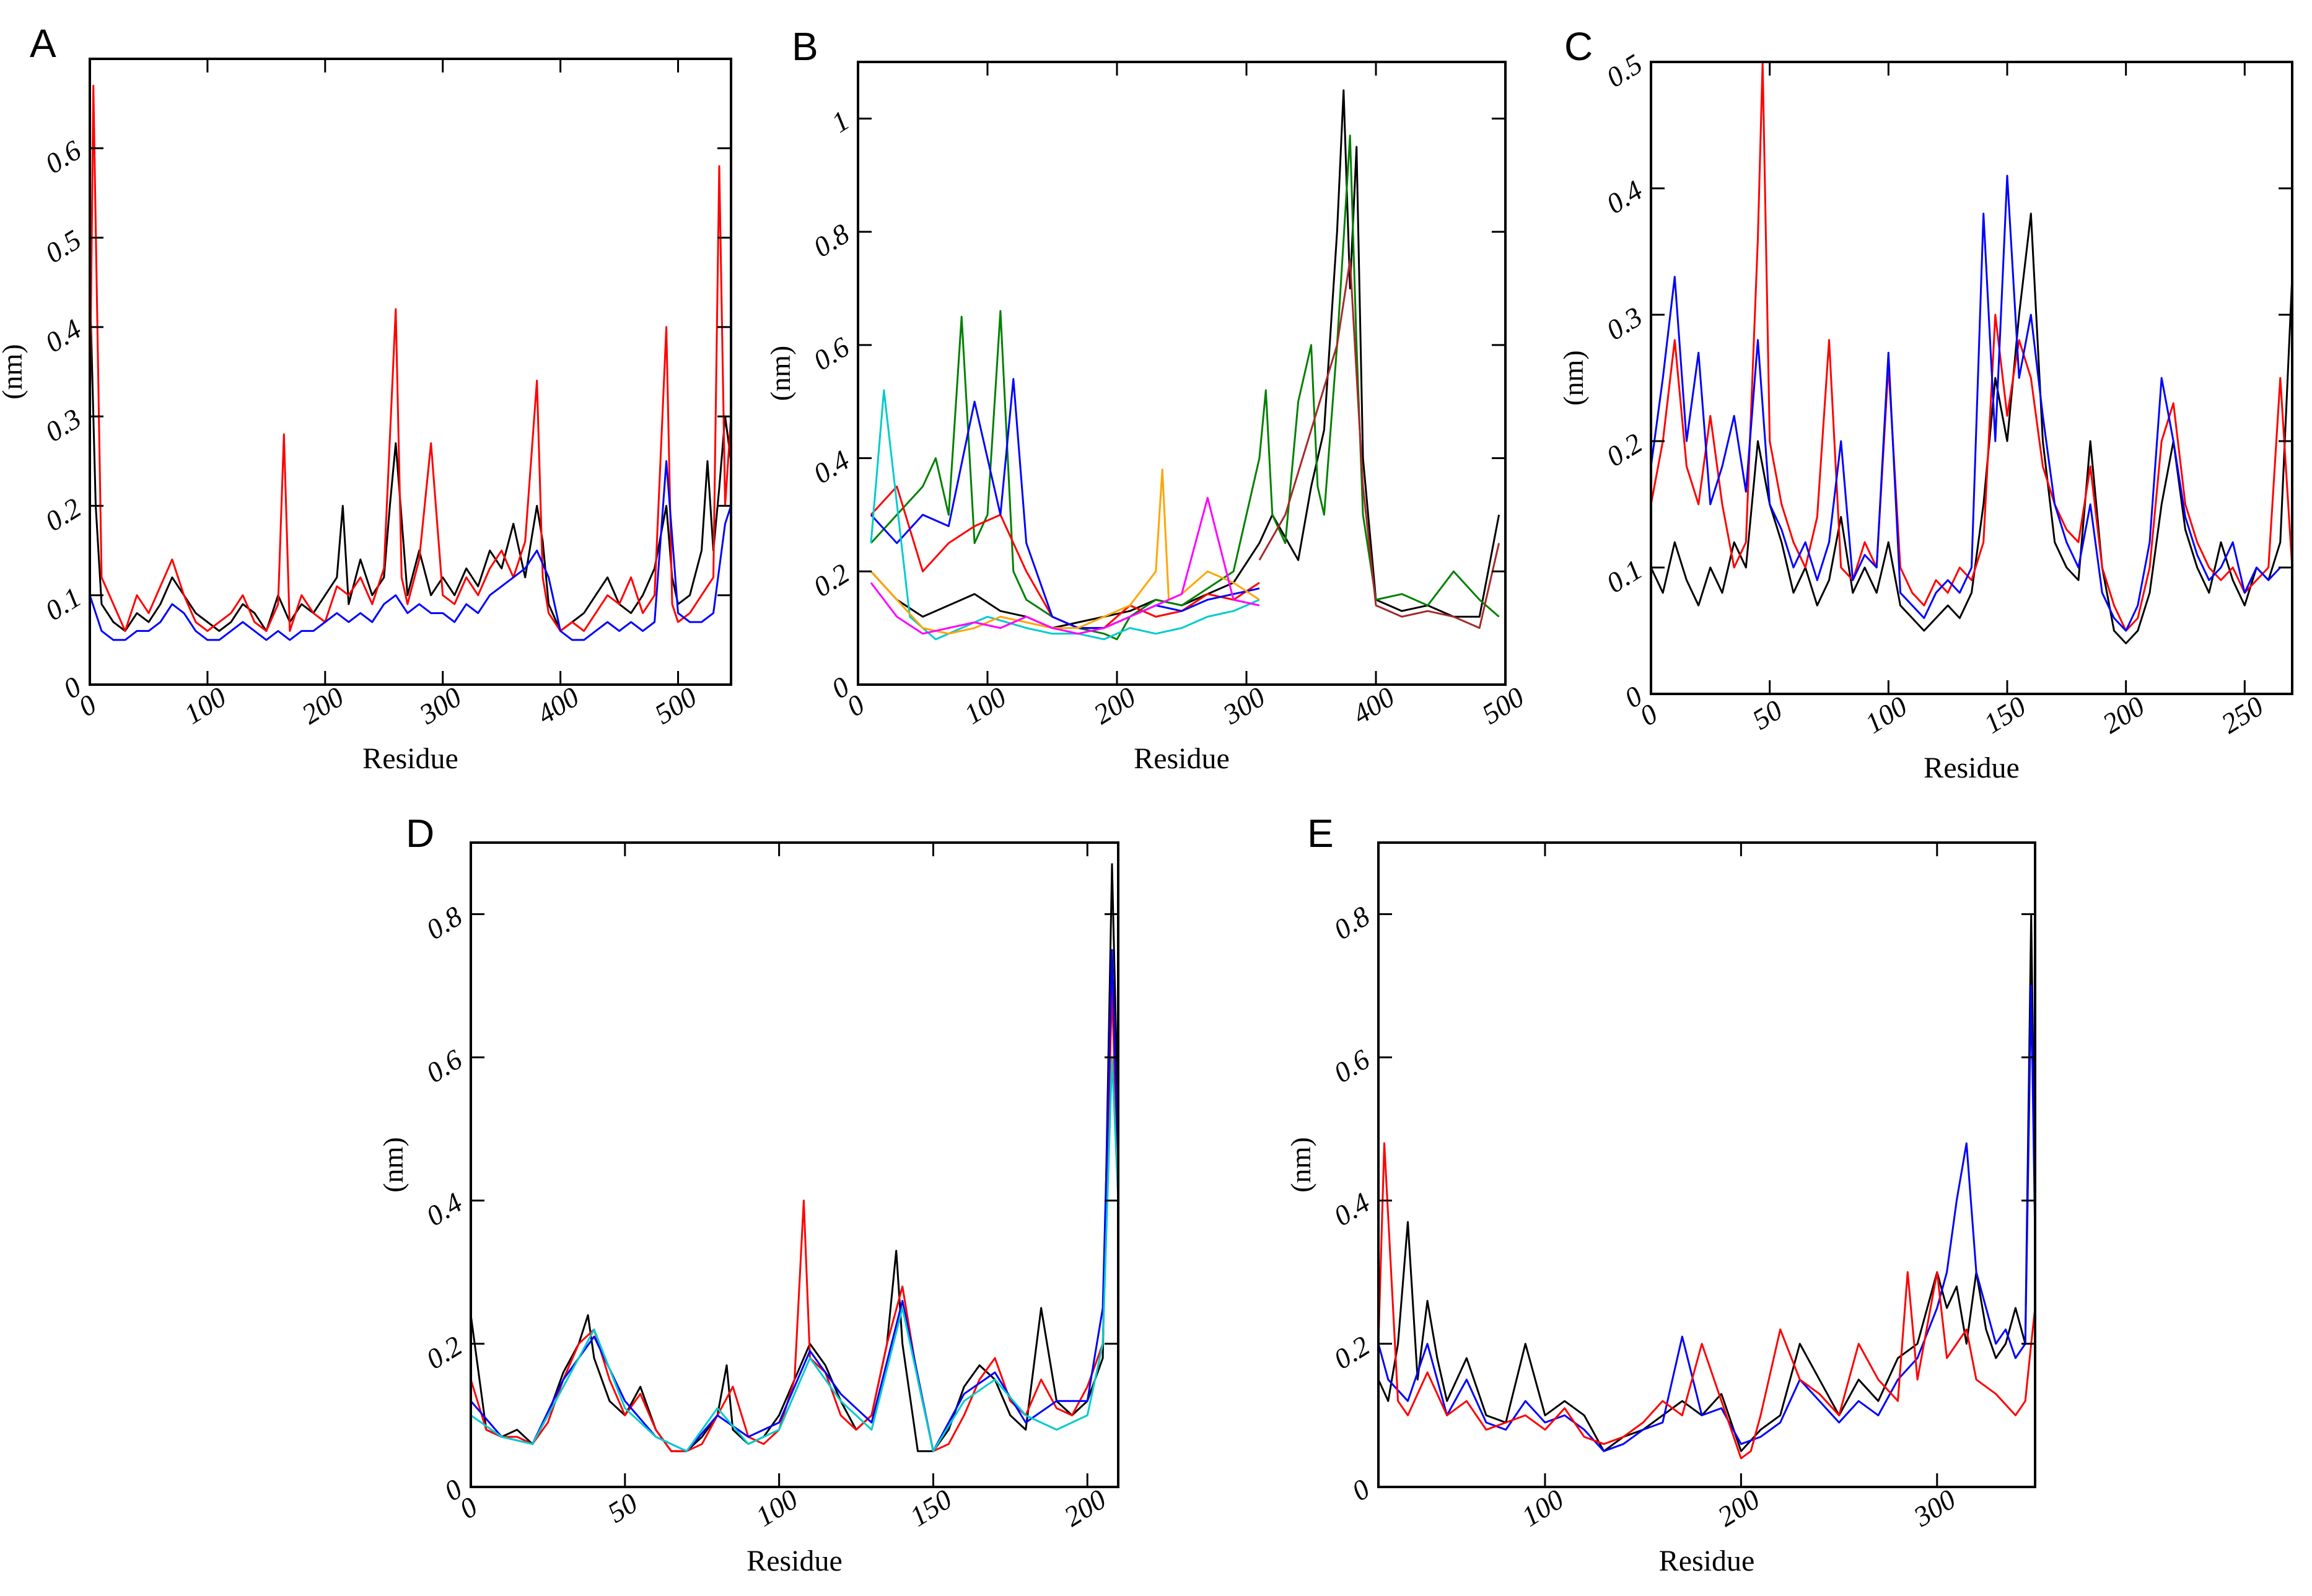  I want to click on series-line-green, so click(1185, 387).